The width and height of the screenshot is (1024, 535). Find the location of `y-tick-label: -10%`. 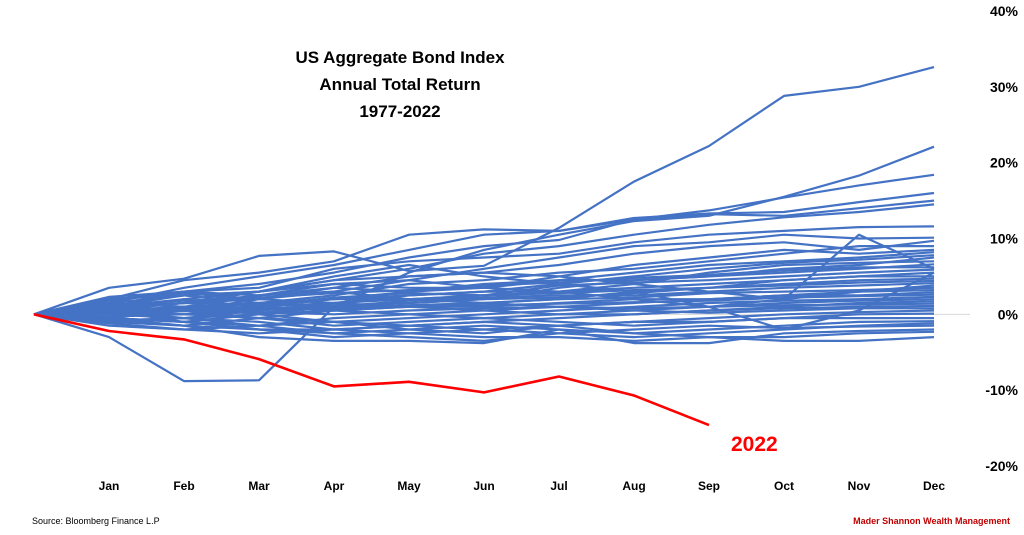

y-tick-label: -10% is located at coordinates (1001, 390).